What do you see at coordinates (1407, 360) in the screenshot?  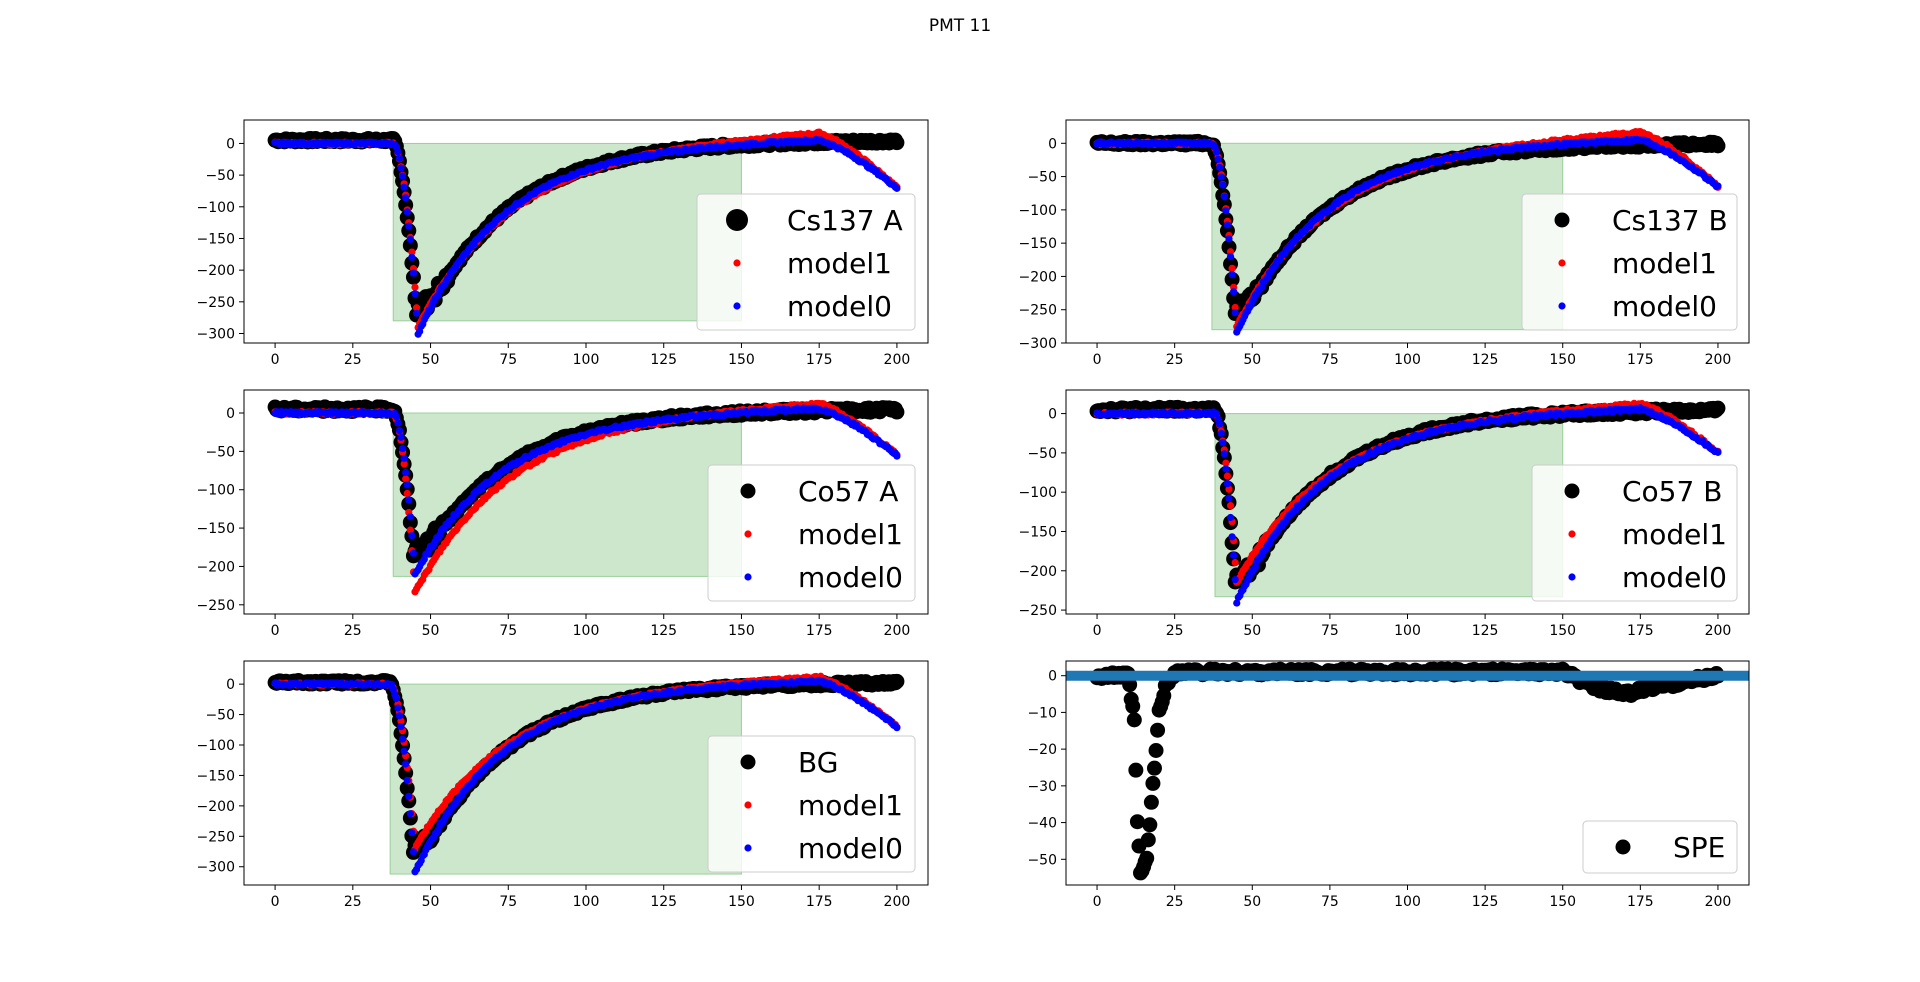 I see `x-tick-label: 100` at bounding box center [1407, 360].